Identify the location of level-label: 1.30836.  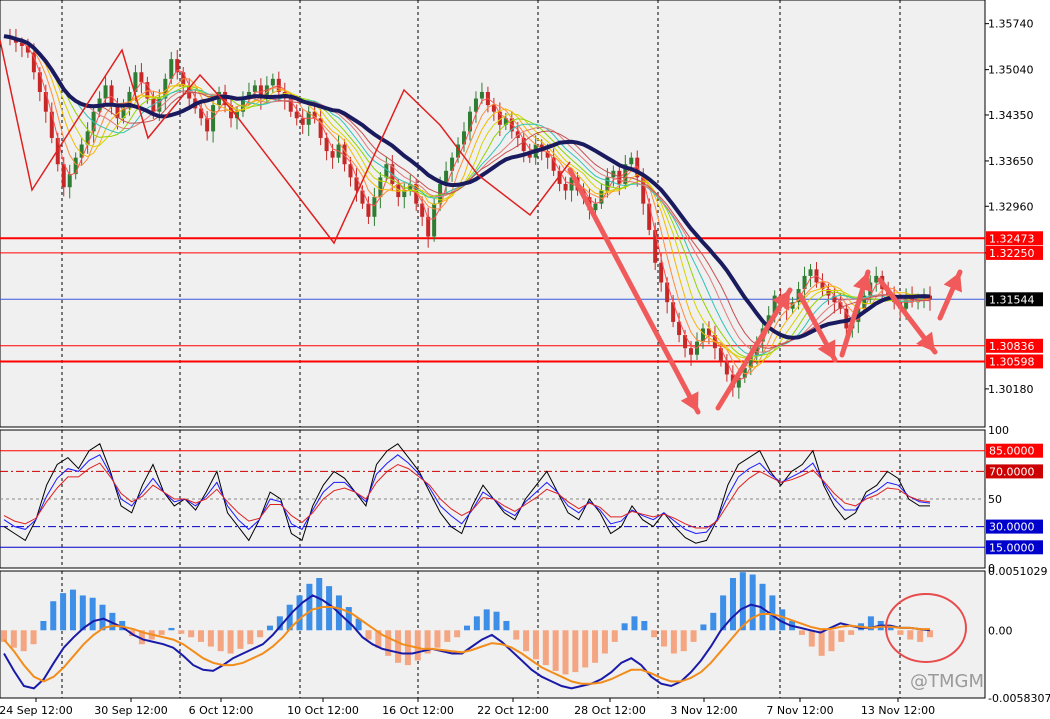
(1012, 346).